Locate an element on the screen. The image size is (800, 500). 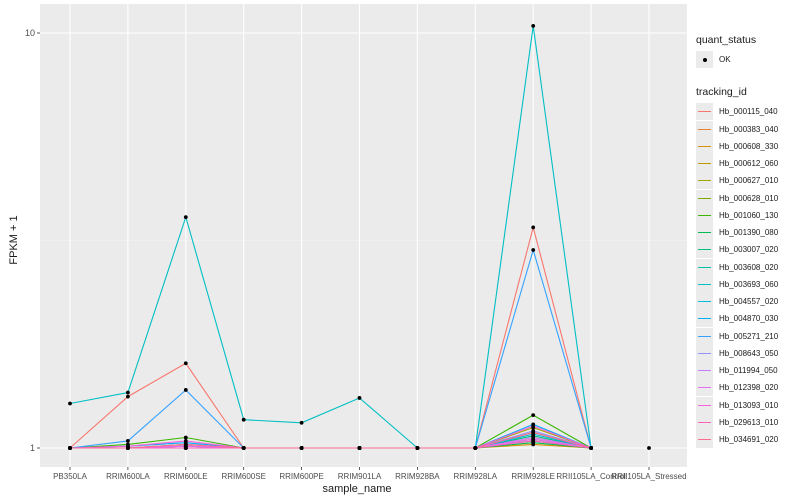
legend-label: Hb_000627_010 is located at coordinates (749, 181).